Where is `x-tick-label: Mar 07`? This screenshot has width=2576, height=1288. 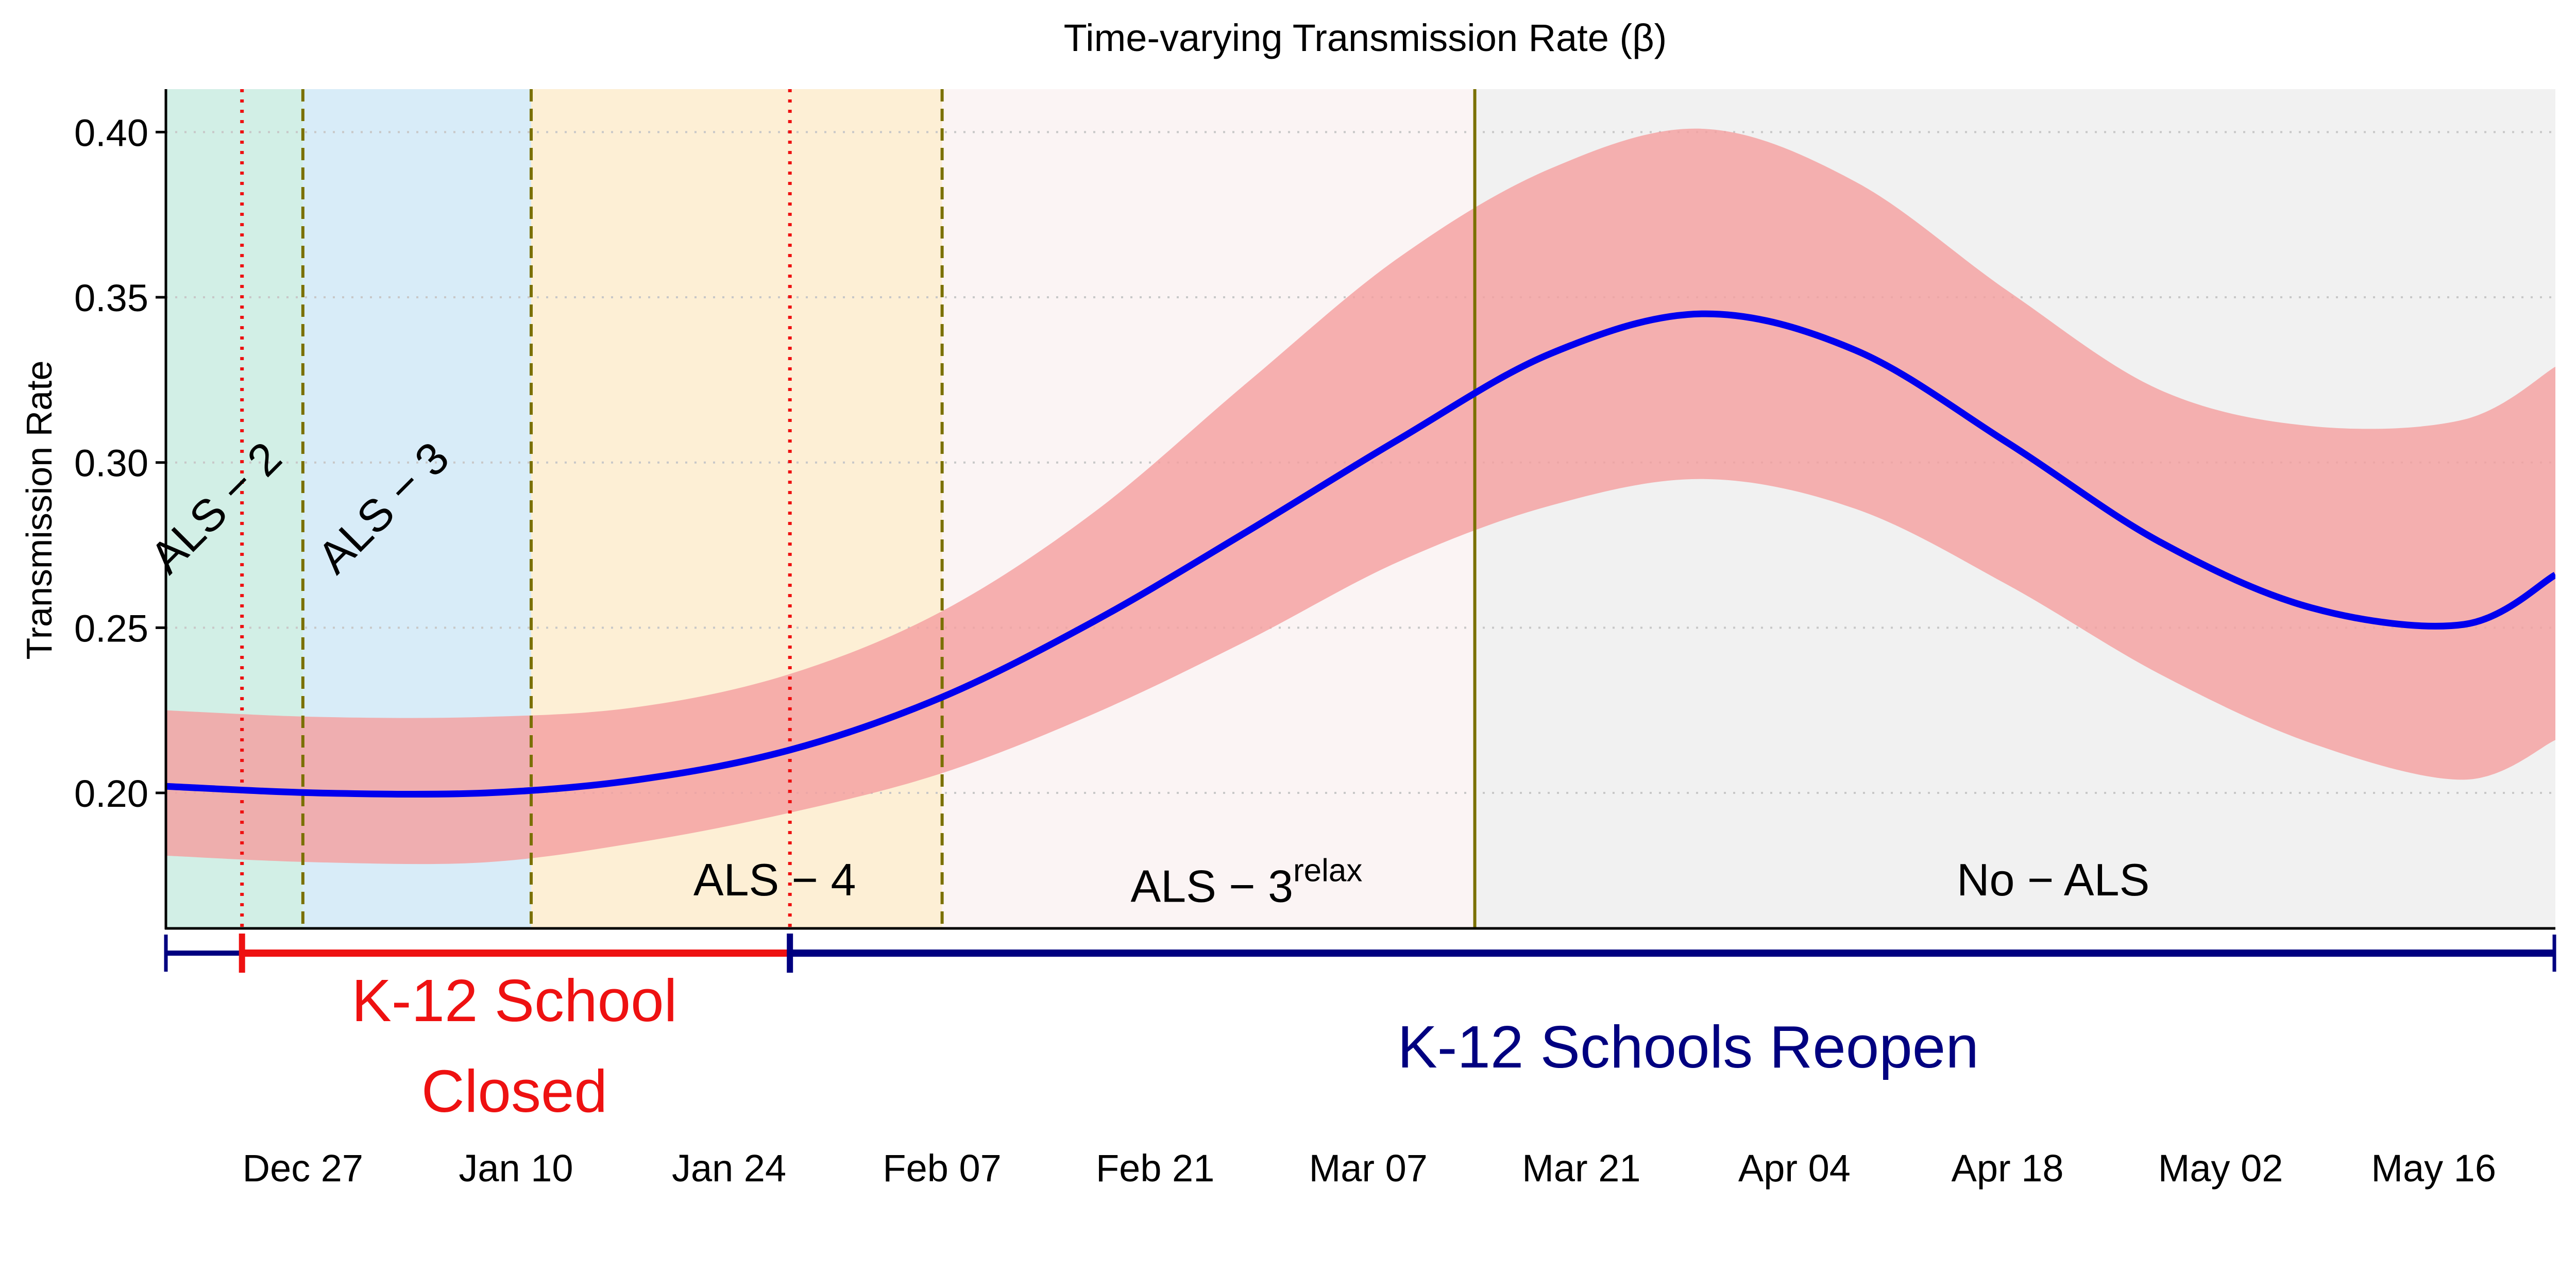
x-tick-label: Mar 07 is located at coordinates (1368, 1168).